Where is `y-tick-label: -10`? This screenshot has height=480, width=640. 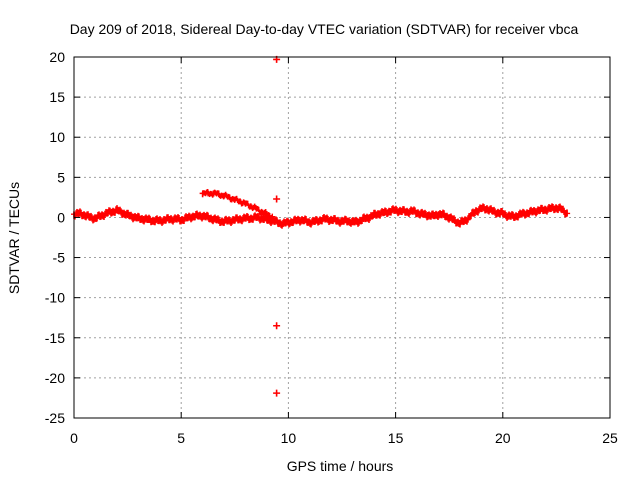 y-tick-label: -10 is located at coordinates (55, 298).